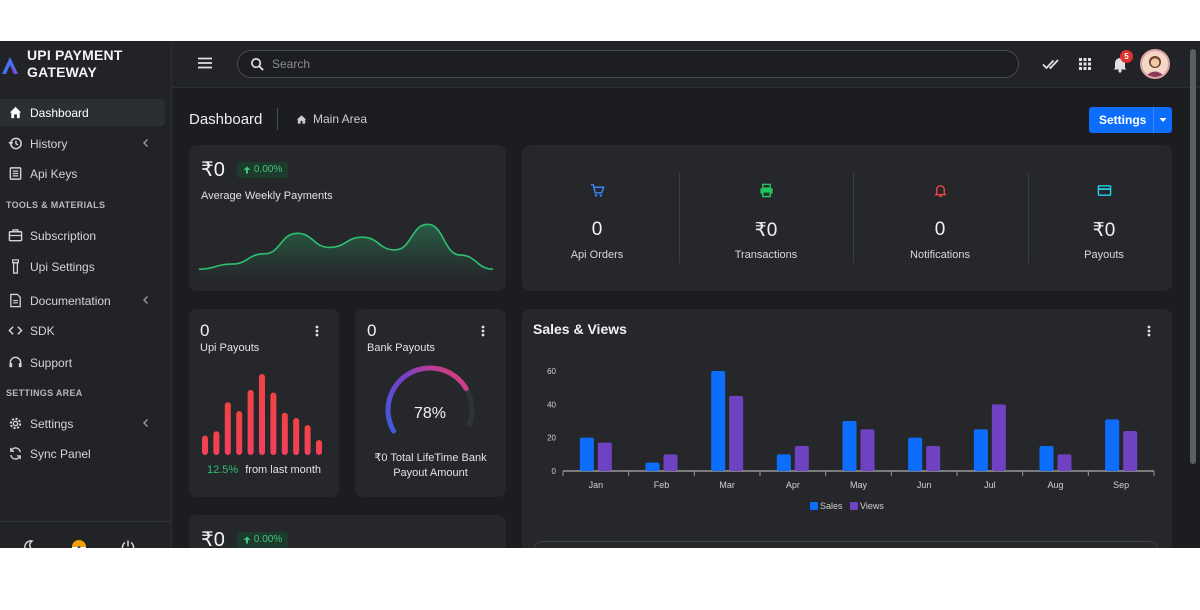 Image resolution: width=1200 pixels, height=610 pixels. I want to click on sidebar-item-dashboard: Dashboard, so click(82, 112).